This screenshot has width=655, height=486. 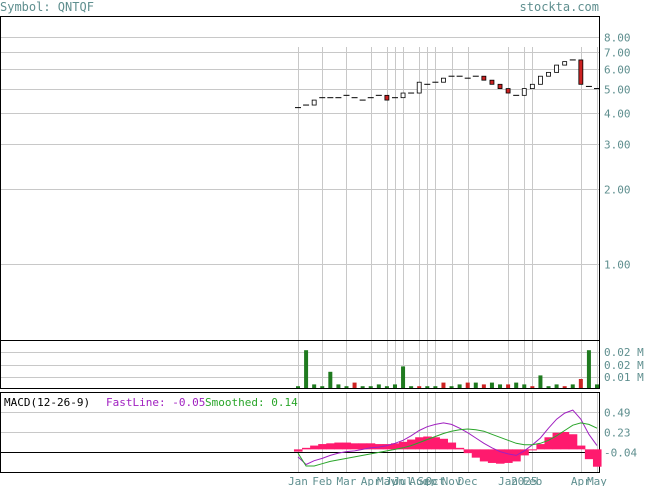 I want to click on price-y-axis: 8.00 7.00 6.00 5.00 4.00 3.00 2.00 1.00, so click(x=617, y=152).